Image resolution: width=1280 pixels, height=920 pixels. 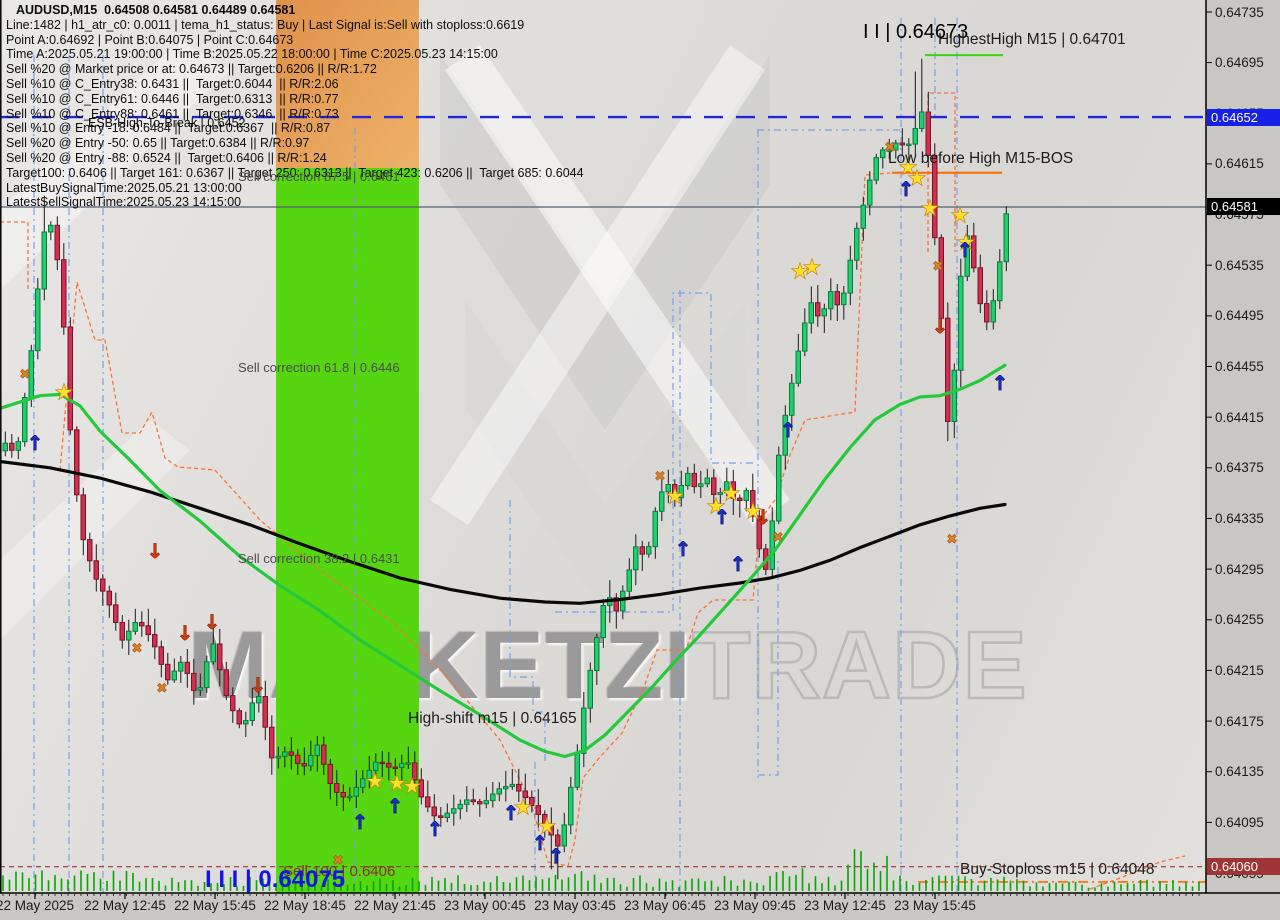 What do you see at coordinates (859, 665) in the screenshot?
I see `watermark-text-outline: TRADE` at bounding box center [859, 665].